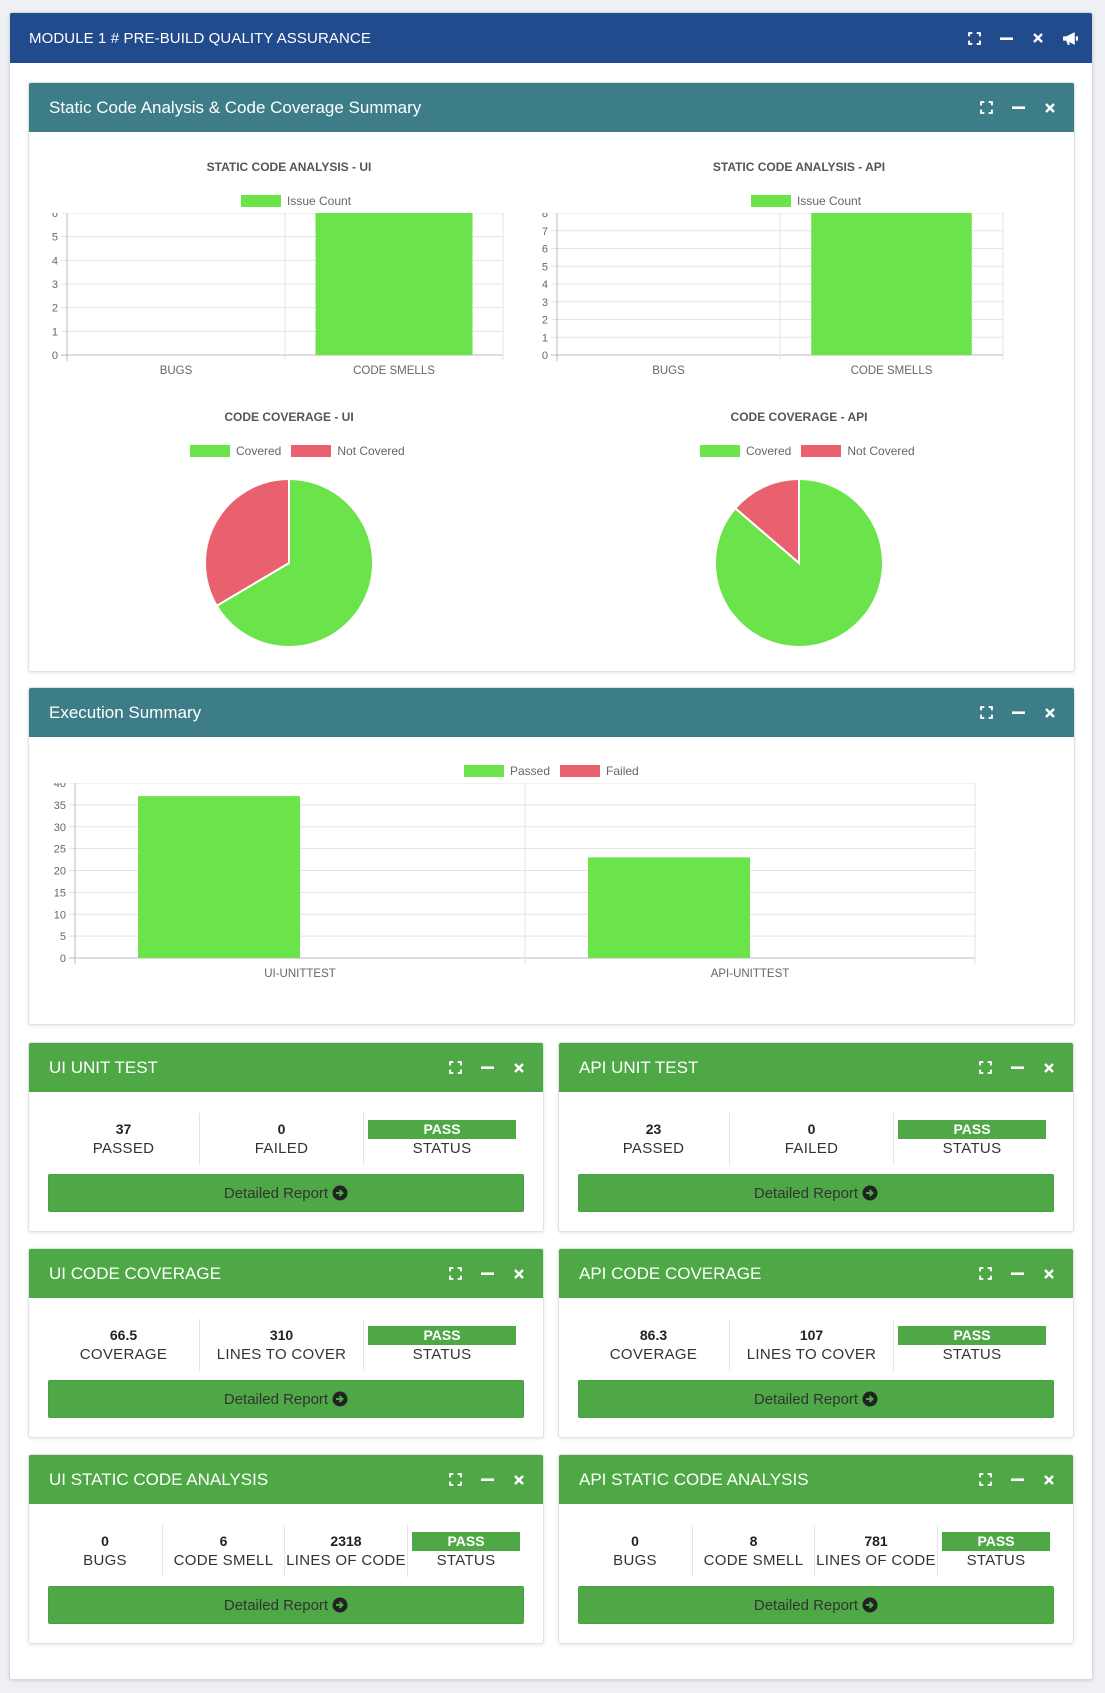 The height and width of the screenshot is (1693, 1105). I want to click on chart-title-static-api: STATIC CODE ANALYSIS - API, so click(799, 167).